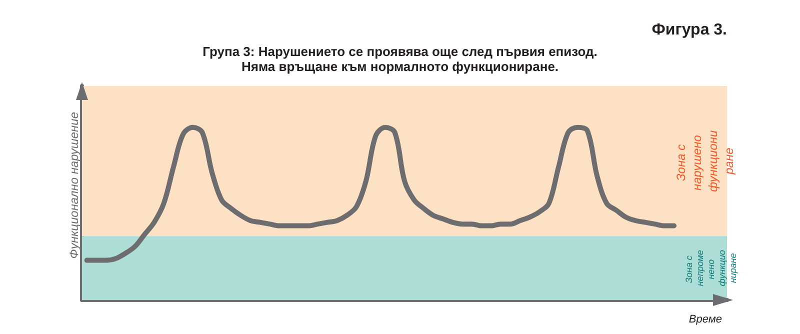  Describe the element at coordinates (711, 268) in the screenshot. I see `band-label: Зона с непроменено функциониране` at that location.